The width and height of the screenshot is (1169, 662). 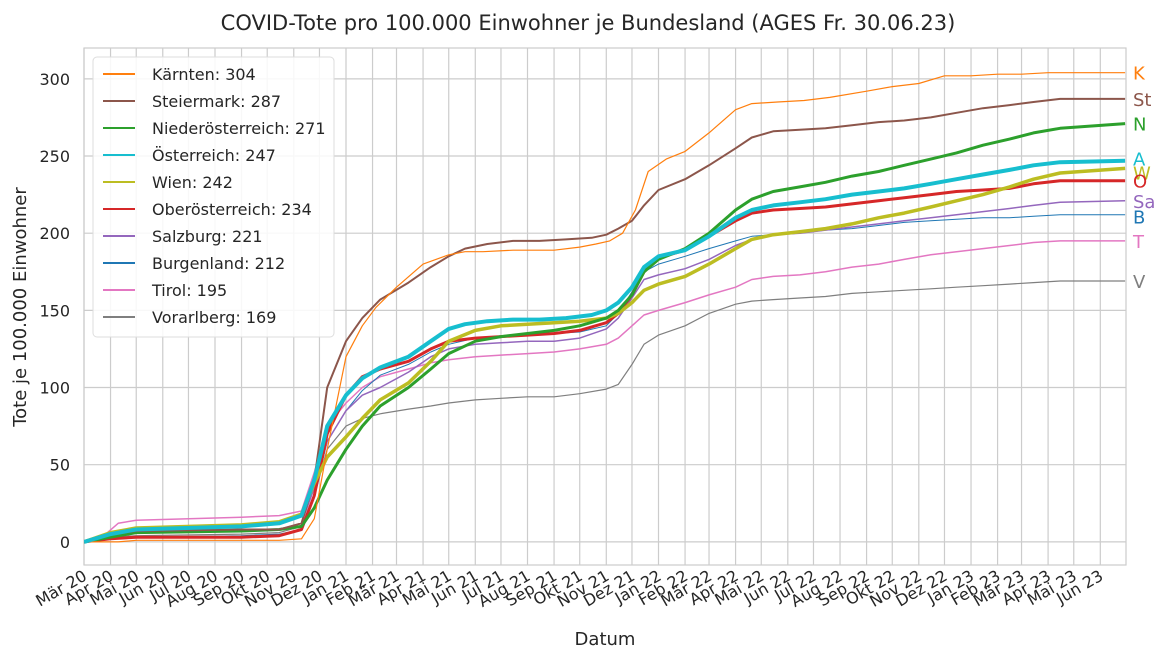 I want to click on y-tick-label: 200, so click(x=54, y=233).